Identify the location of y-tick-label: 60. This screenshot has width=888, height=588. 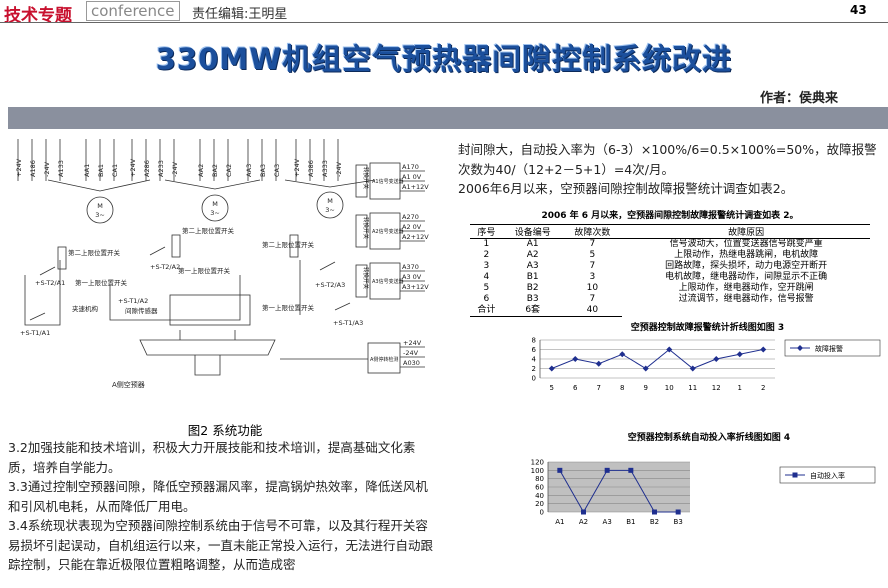
(539, 488).